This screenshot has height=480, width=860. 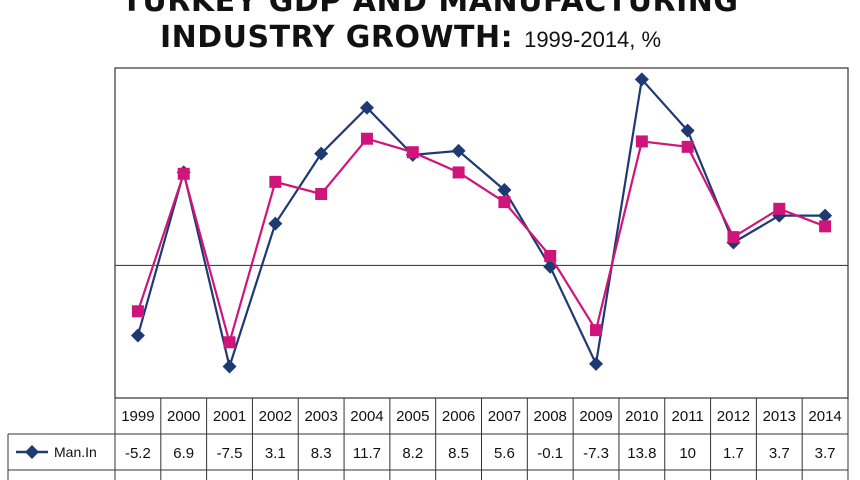 What do you see at coordinates (275, 181) in the screenshot?
I see `data-point-s2-2002` at bounding box center [275, 181].